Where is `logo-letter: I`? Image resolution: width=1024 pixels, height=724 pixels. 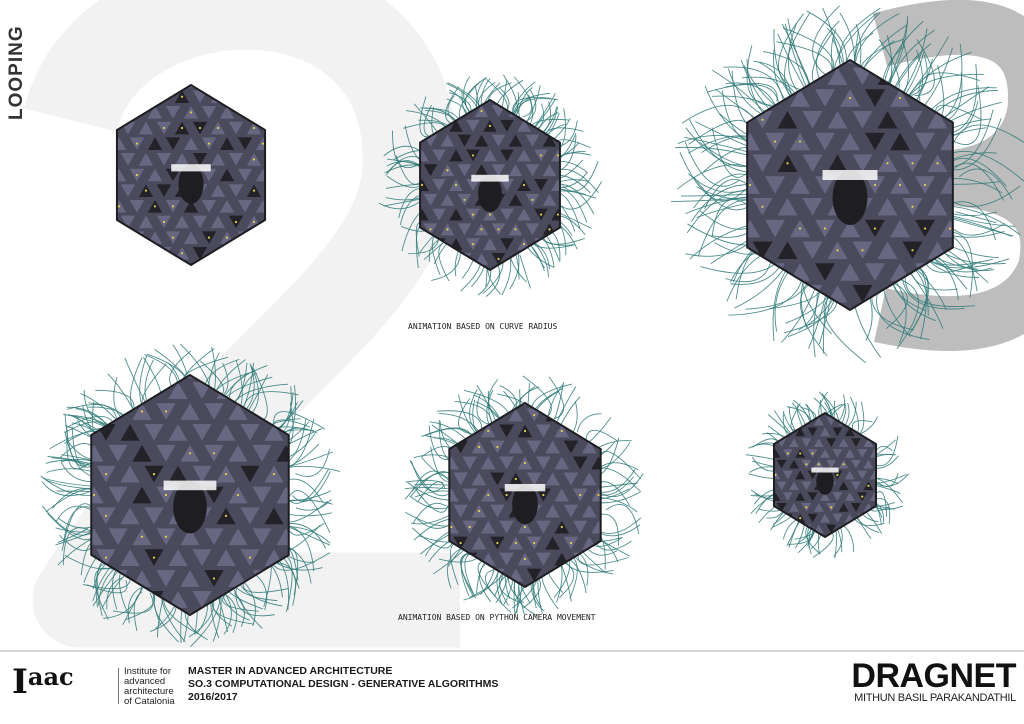 logo-letter: I is located at coordinates (20, 682).